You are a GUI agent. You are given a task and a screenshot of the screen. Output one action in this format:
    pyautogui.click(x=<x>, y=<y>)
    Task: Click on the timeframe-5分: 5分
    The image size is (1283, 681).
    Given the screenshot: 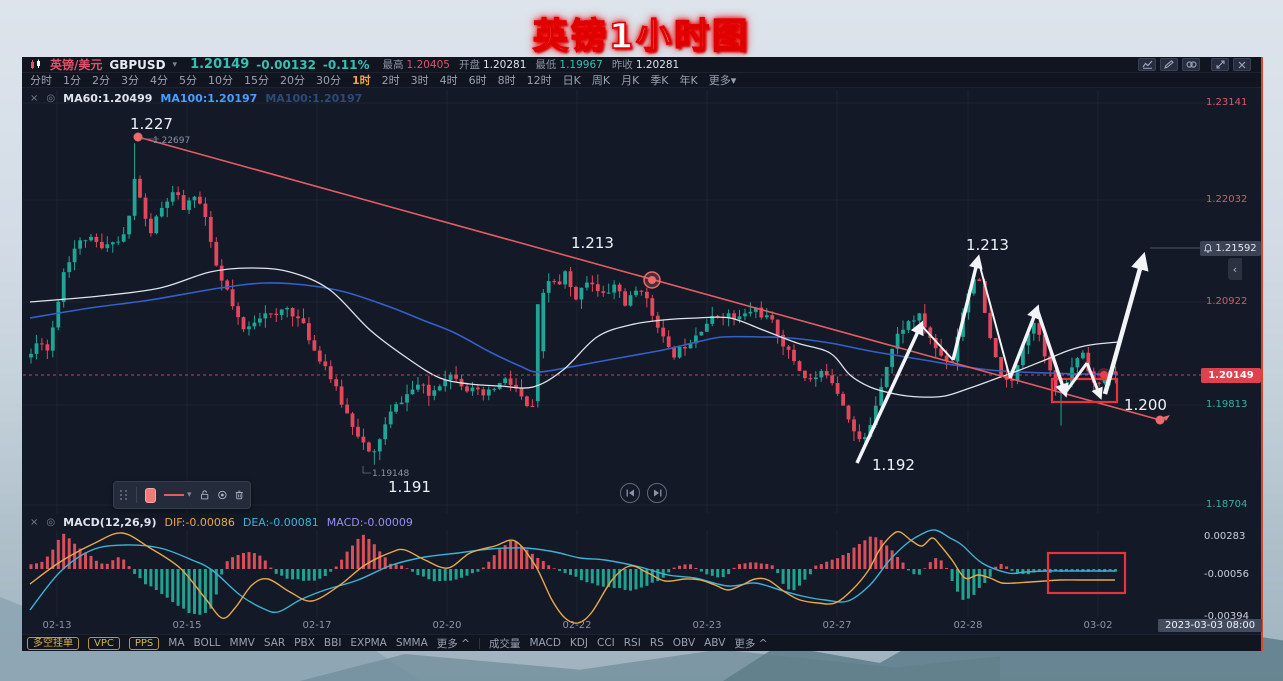 What is the action you would take?
    pyautogui.click(x=188, y=80)
    